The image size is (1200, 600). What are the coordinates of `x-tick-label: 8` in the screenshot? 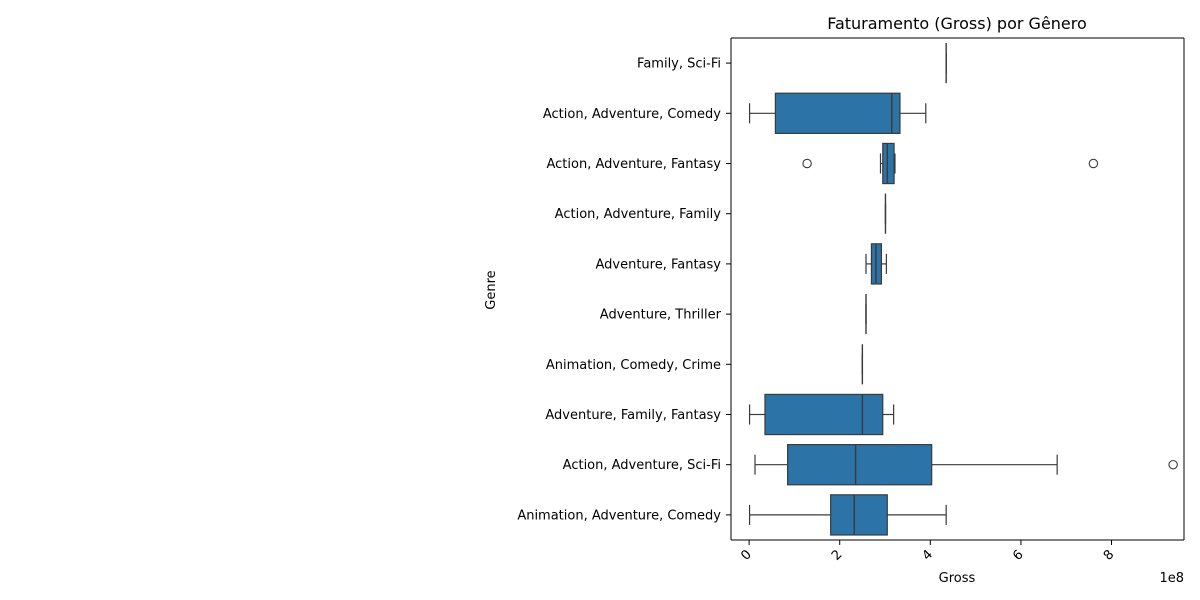 It's located at (1109, 555).